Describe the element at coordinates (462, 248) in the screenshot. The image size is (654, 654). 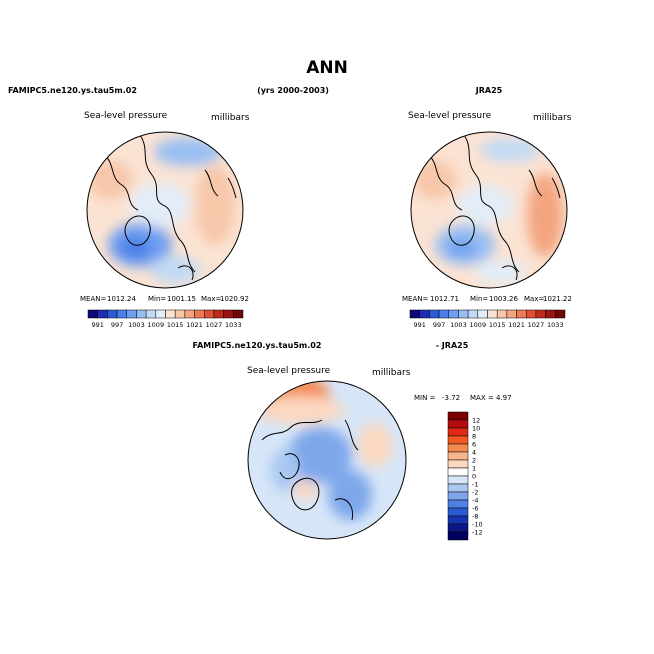
I see `panel2-region-icelandic-core` at that location.